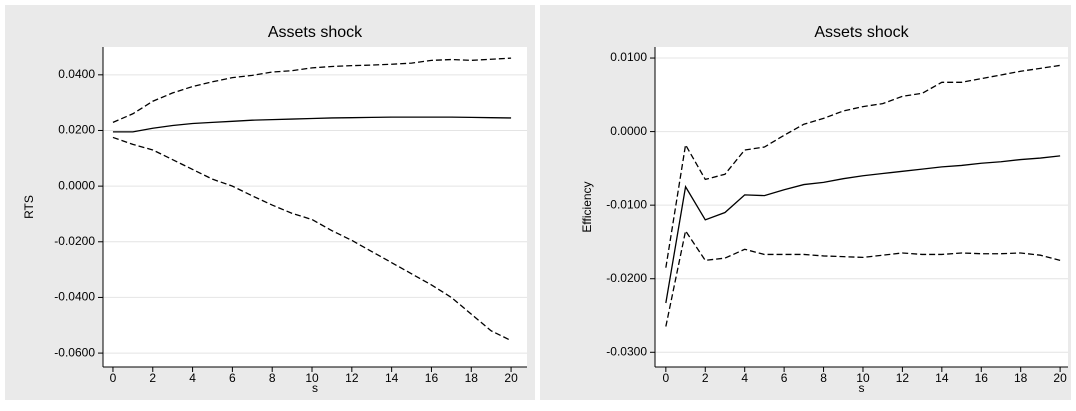  I want to click on y-tick-label: -0.0600, so click(74, 352).